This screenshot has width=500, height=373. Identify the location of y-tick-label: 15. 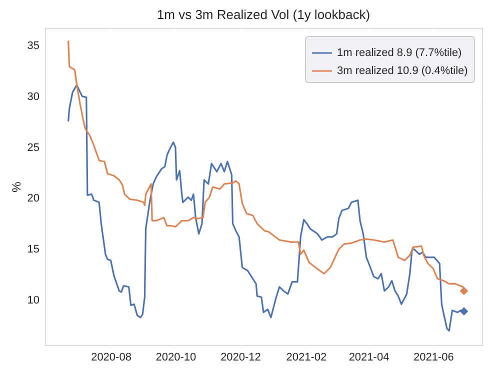
(33, 250).